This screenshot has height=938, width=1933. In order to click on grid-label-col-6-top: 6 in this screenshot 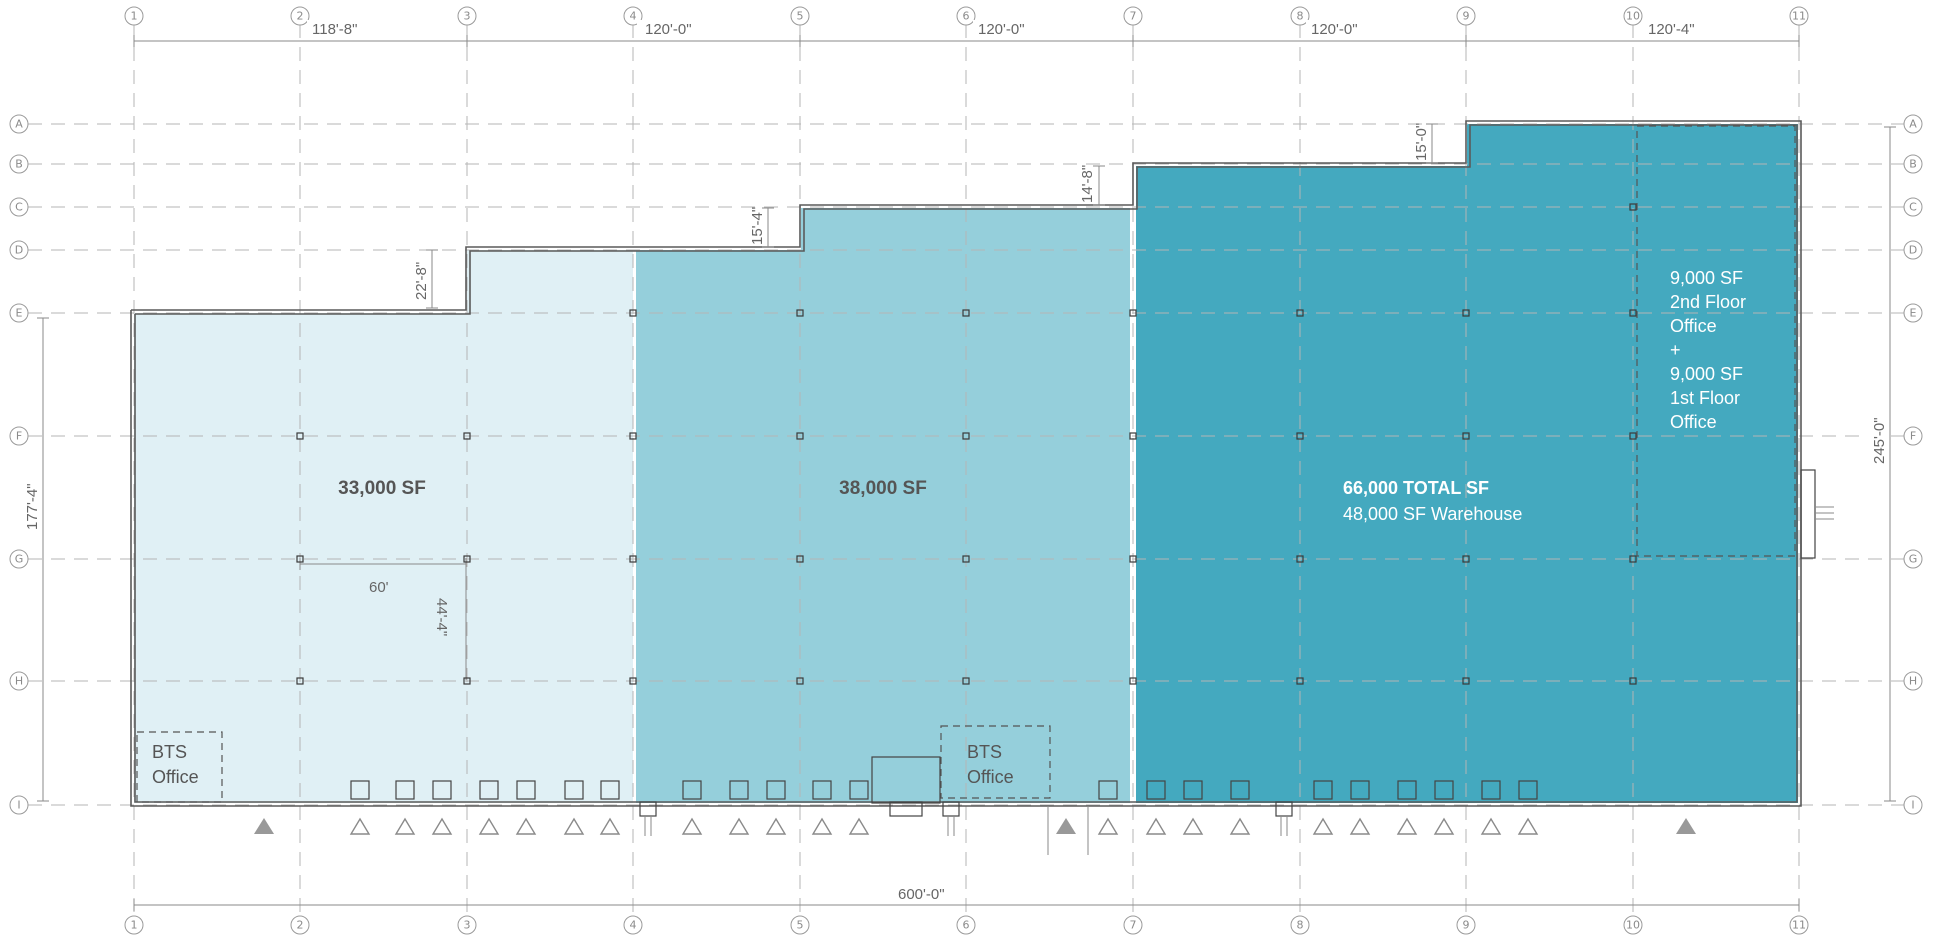, I will do `click(966, 16)`.